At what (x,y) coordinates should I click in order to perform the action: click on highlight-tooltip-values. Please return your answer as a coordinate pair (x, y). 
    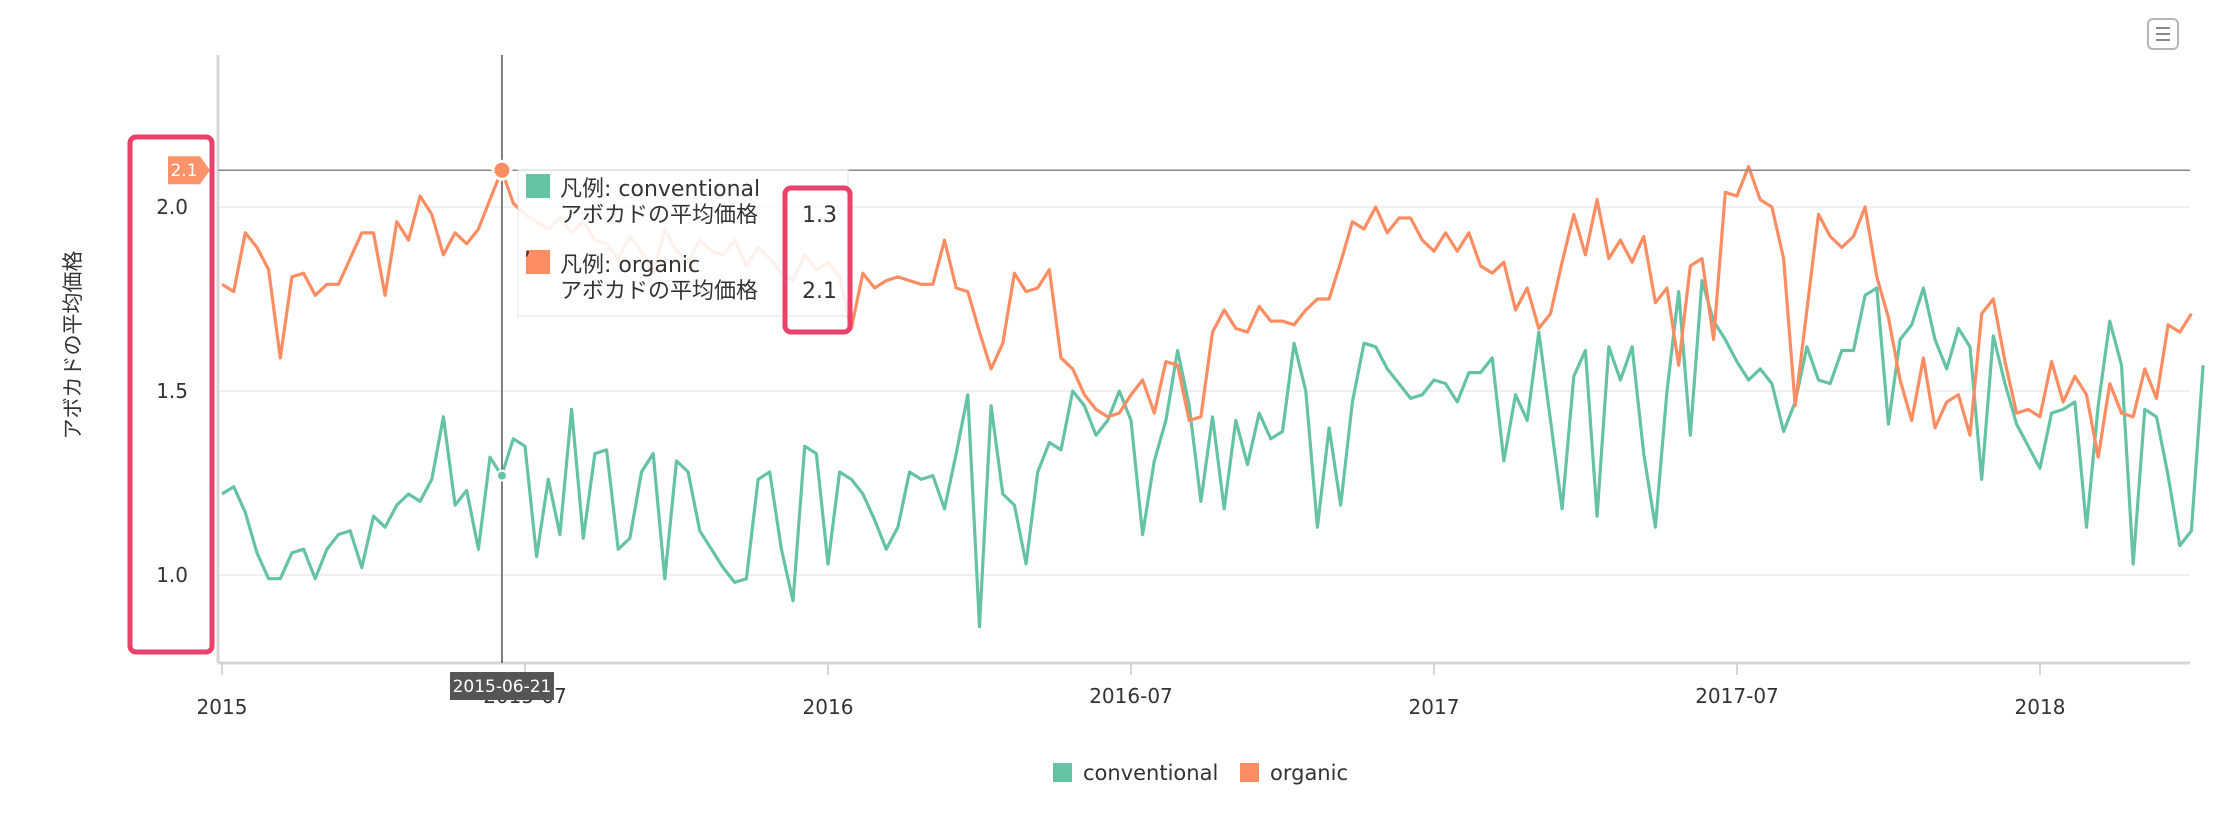
    Looking at the image, I should click on (817, 260).